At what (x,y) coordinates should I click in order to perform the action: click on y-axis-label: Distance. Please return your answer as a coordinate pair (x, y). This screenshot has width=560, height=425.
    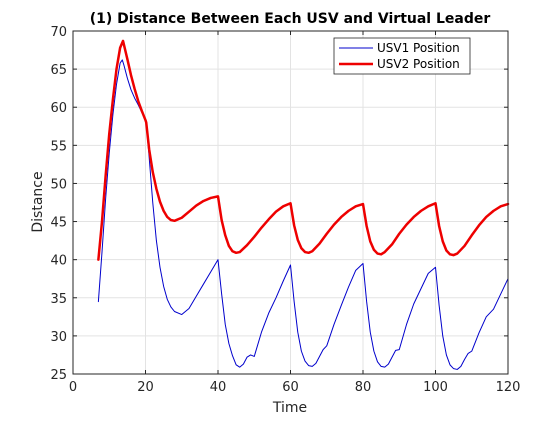
    Looking at the image, I should click on (38, 201).